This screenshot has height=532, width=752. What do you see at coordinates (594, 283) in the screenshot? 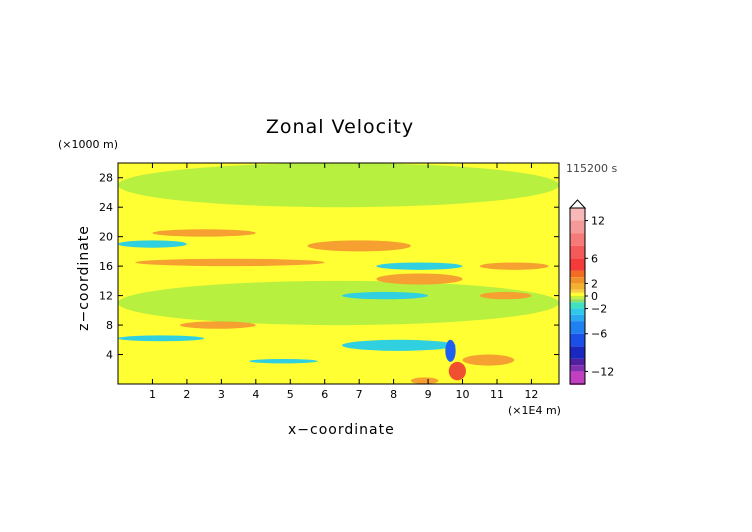
I see `colorbar-label: 2` at bounding box center [594, 283].